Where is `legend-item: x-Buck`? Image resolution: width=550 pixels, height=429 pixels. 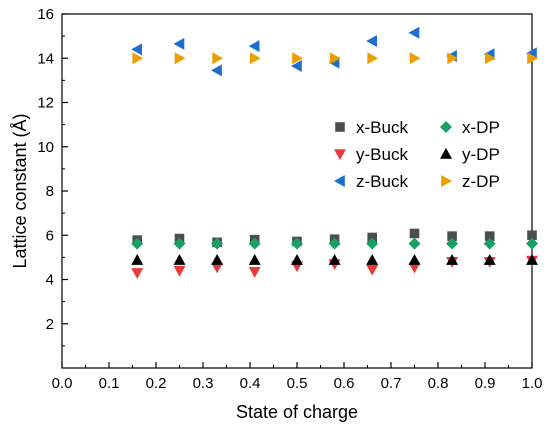 legend-item: x-Buck is located at coordinates (371, 127).